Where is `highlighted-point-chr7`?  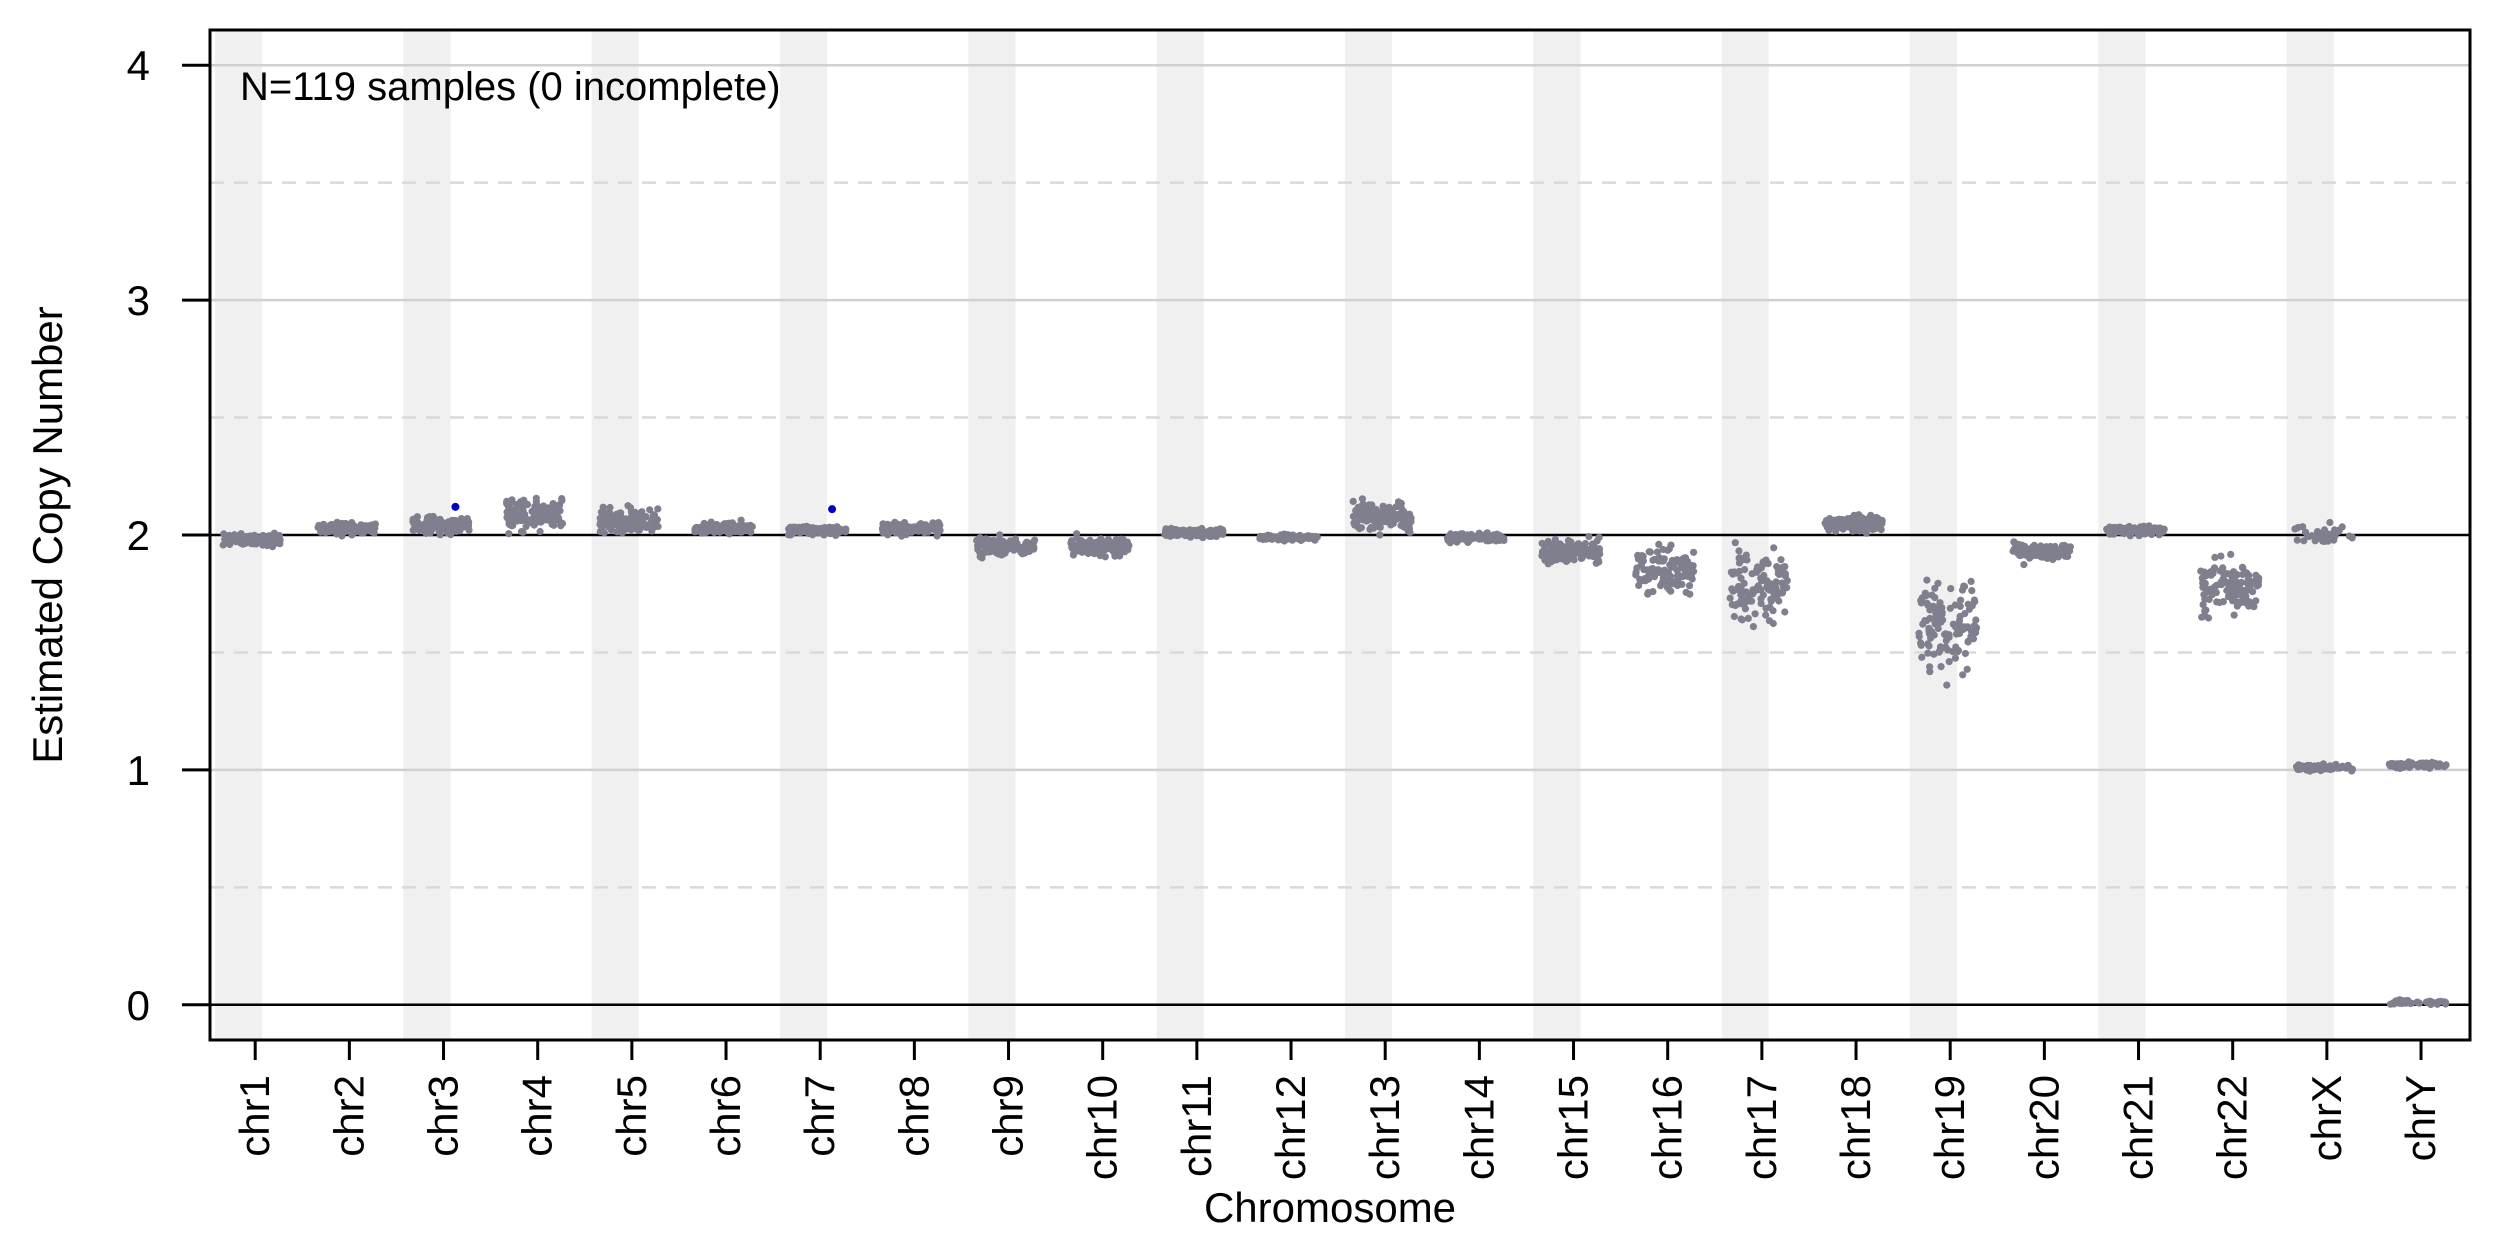
highlighted-point-chr7 is located at coordinates (832, 509).